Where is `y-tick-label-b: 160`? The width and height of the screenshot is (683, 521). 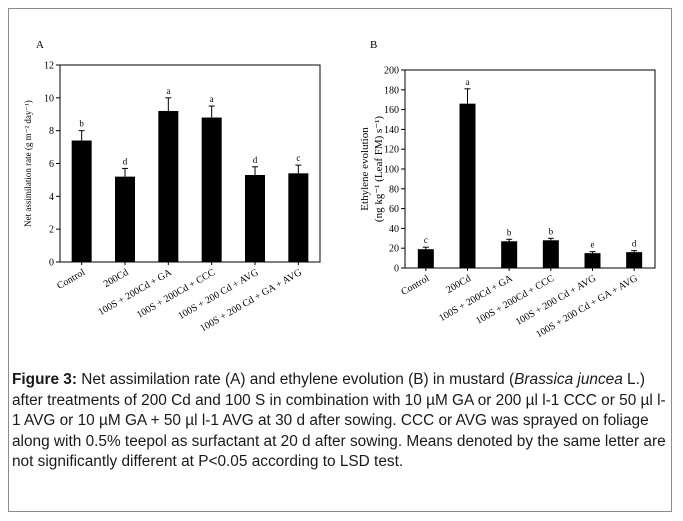 y-tick-label-b: 160 is located at coordinates (391, 110).